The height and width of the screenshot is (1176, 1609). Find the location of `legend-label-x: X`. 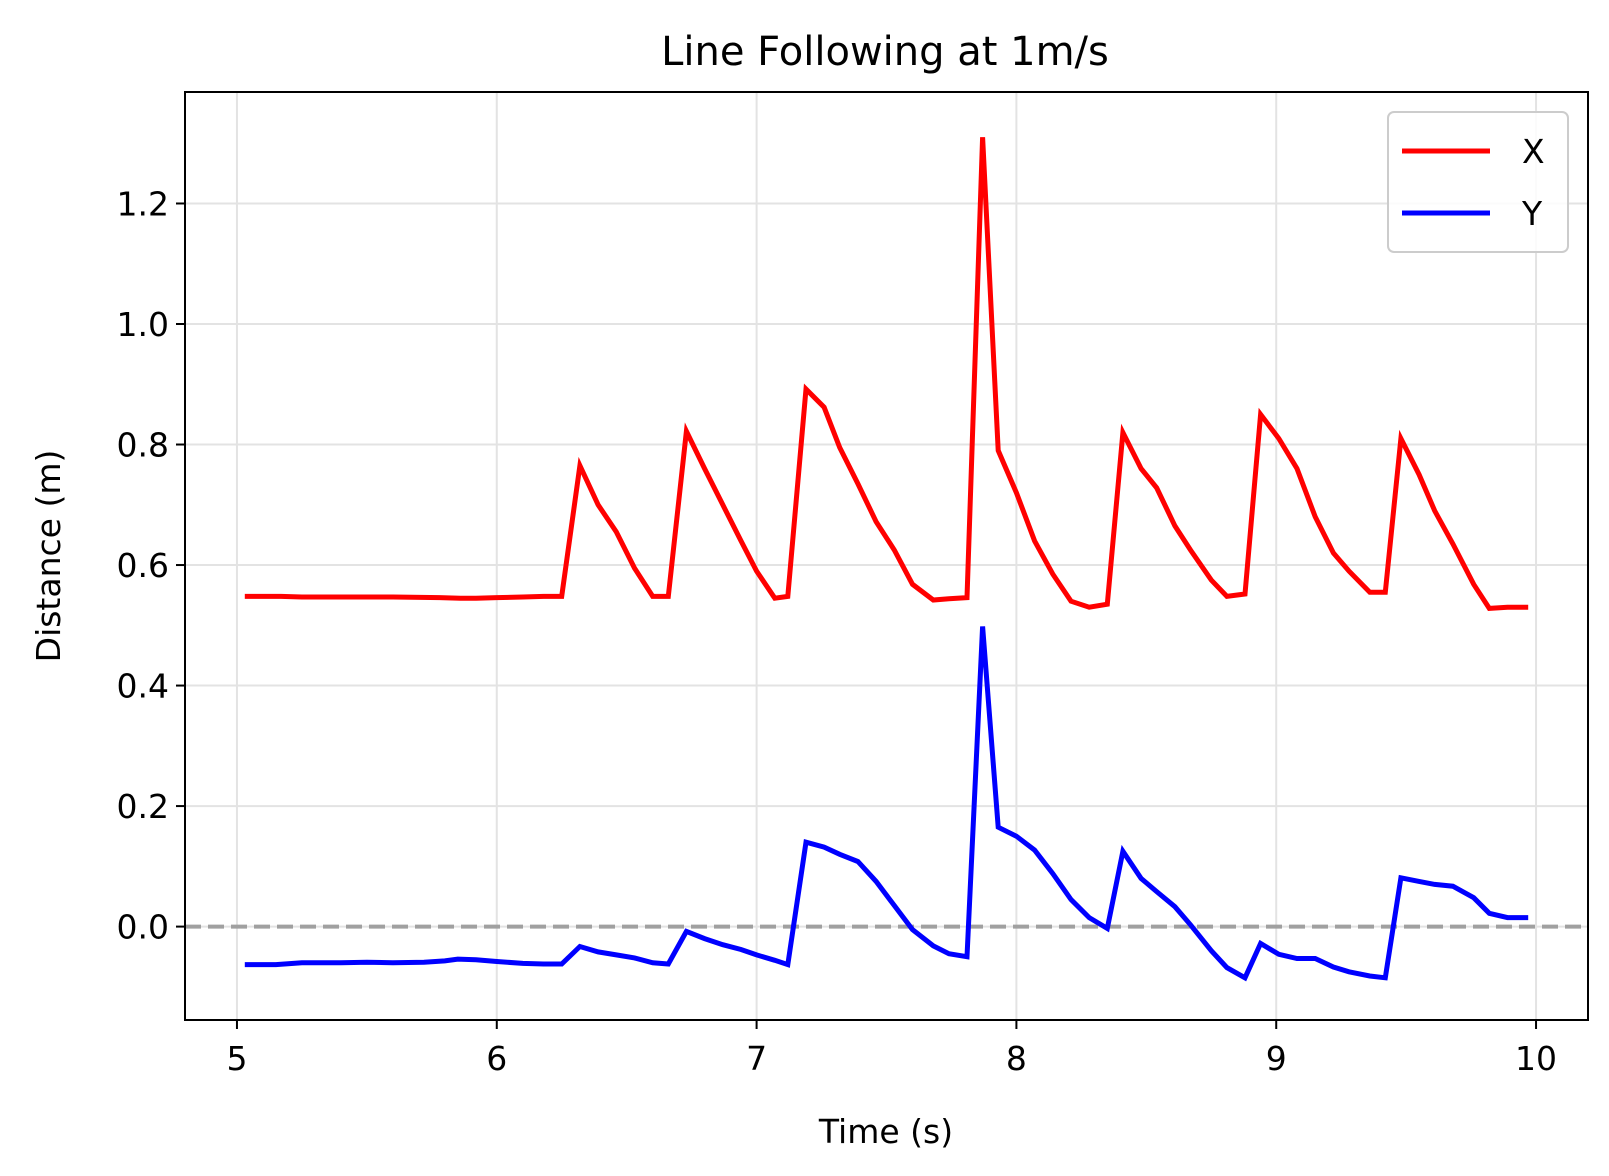

legend-label-x: X is located at coordinates (1533, 151).